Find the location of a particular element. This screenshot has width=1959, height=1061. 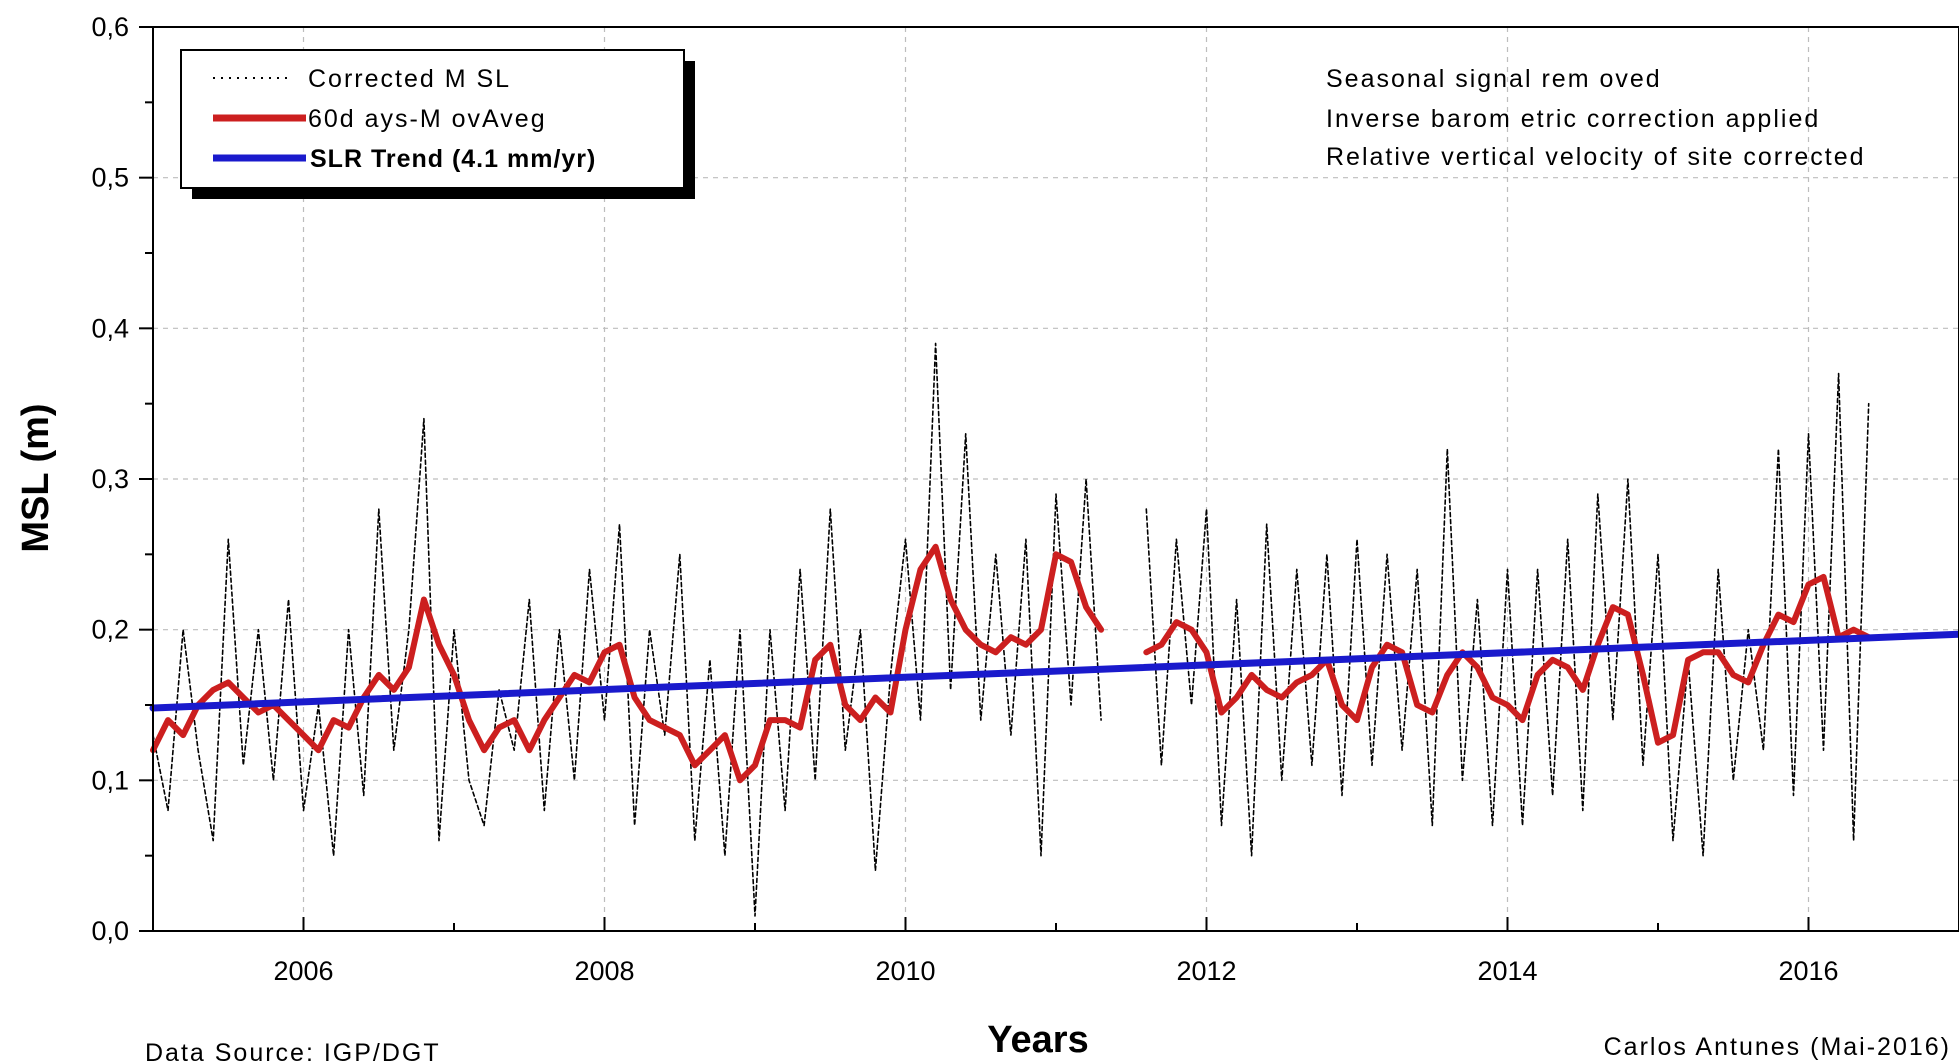

x-tick-label-2012: 2012 is located at coordinates (1206, 971).